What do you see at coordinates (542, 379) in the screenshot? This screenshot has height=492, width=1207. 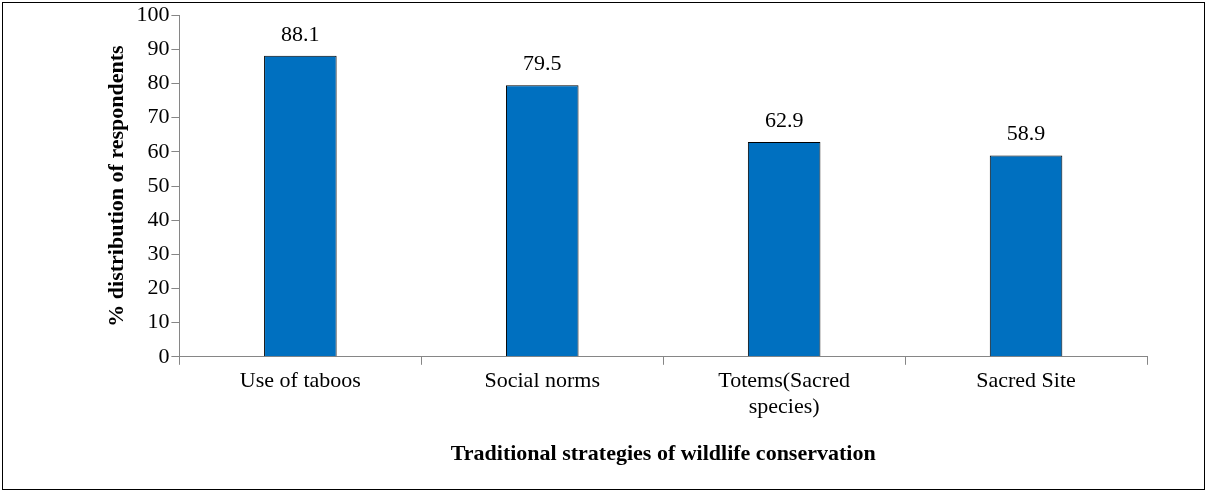 I see `x-tick-label: Social norms` at bounding box center [542, 379].